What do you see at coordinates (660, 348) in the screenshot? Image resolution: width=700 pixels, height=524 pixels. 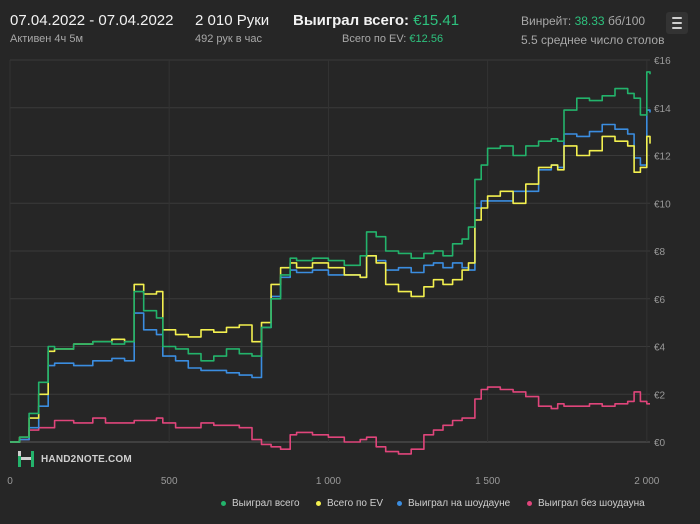 I see `y-tick-label: €4` at bounding box center [660, 348].